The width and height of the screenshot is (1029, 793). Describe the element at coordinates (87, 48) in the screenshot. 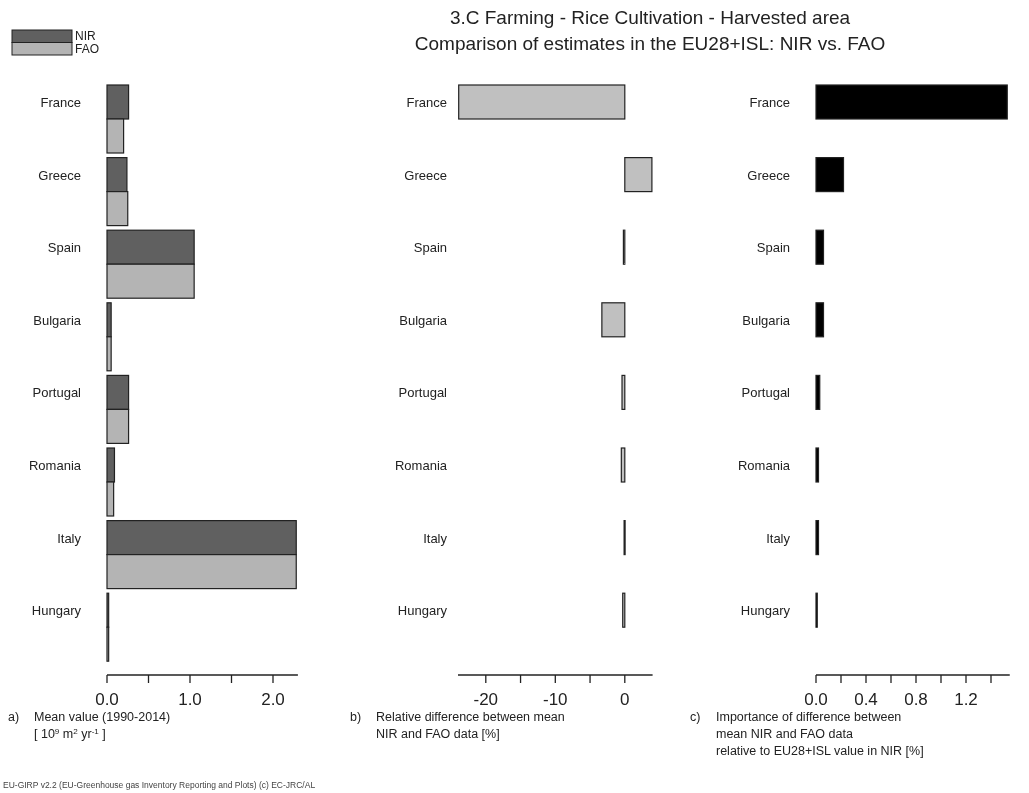

I see `legend-label: FAO` at that location.